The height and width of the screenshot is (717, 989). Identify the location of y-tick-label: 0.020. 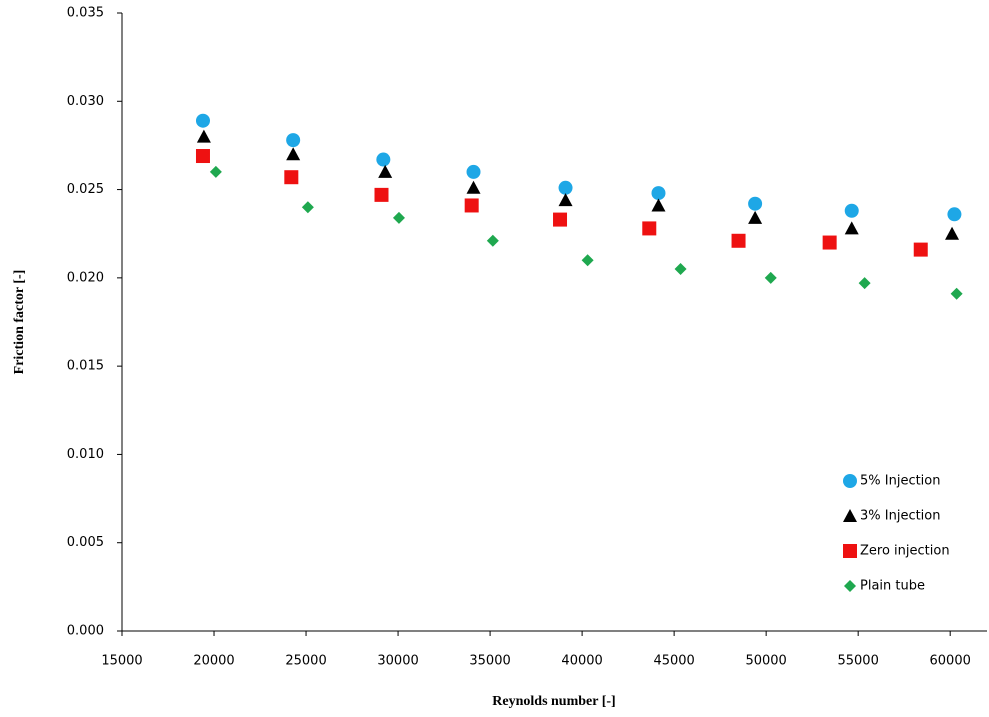
(85, 277).